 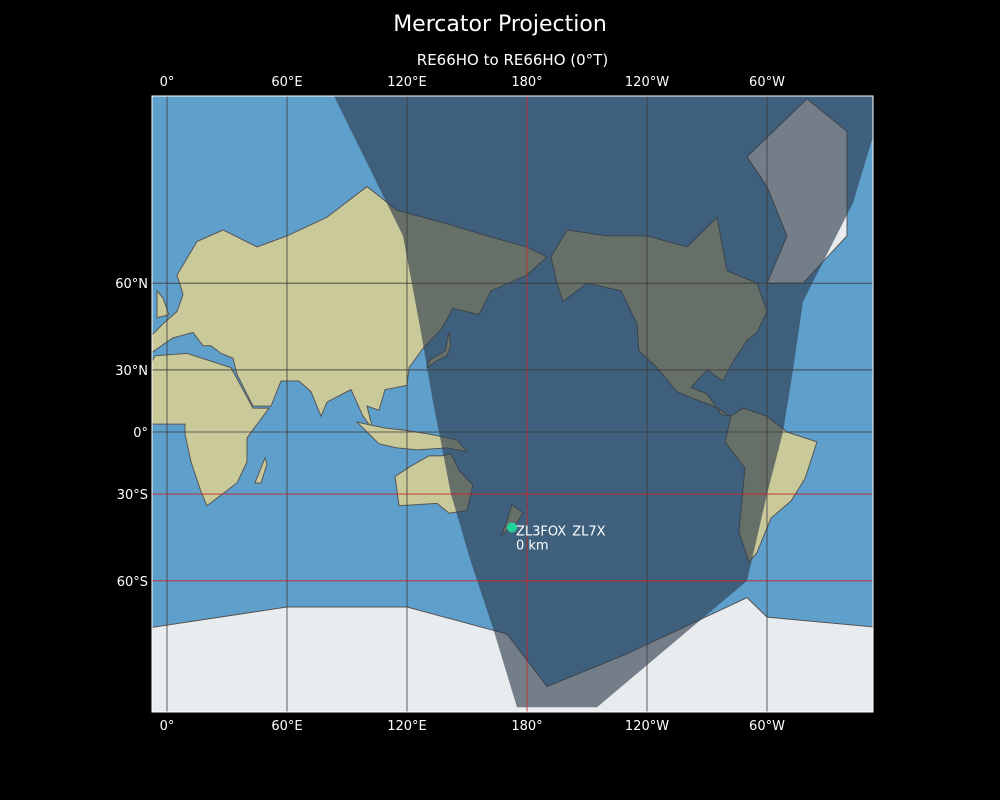 I want to click on station-marker, so click(x=512, y=527).